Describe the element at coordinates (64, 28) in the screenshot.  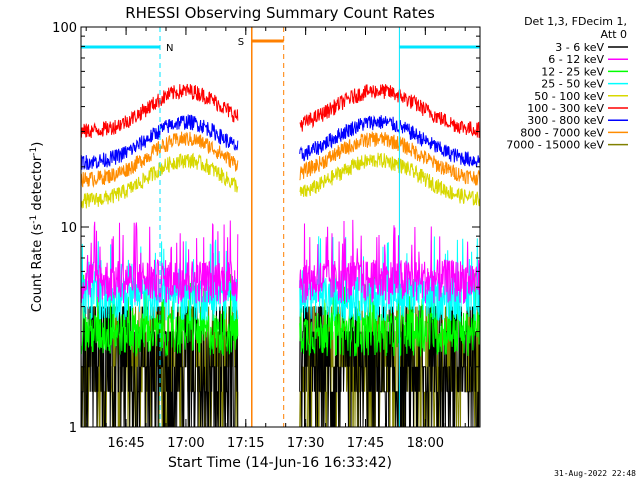
I see `y-tick-label: 100` at that location.